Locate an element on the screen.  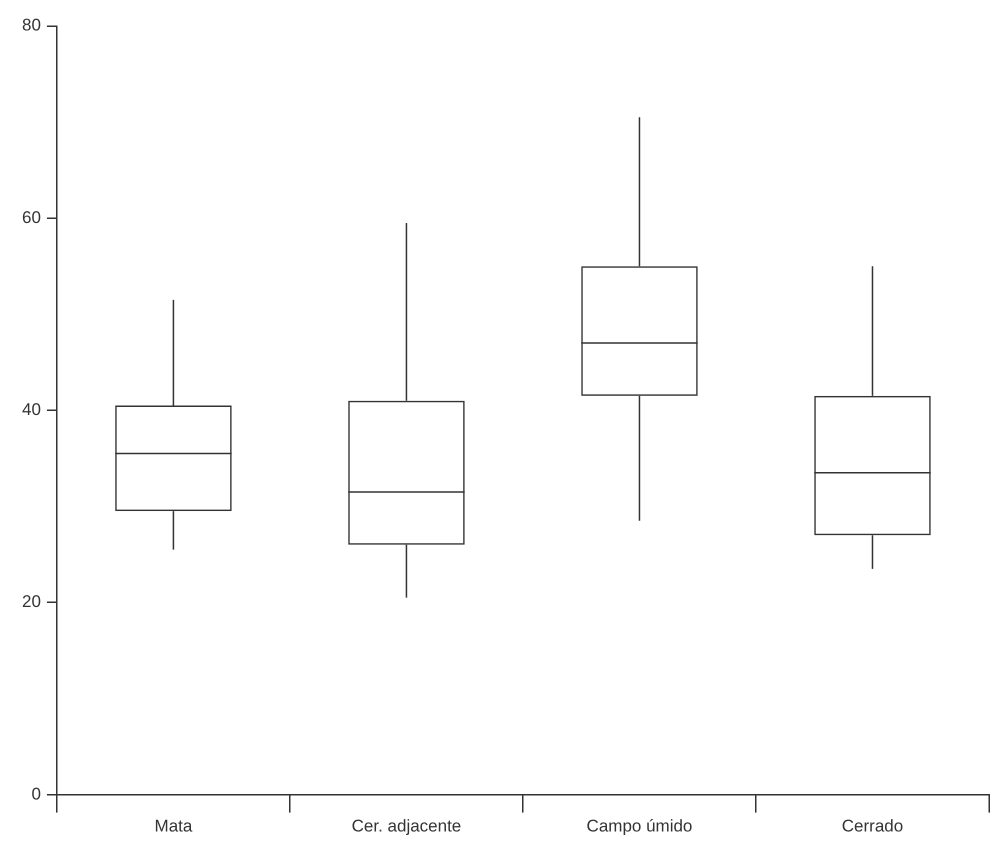
y-tick-label: 60 is located at coordinates (31, 217).